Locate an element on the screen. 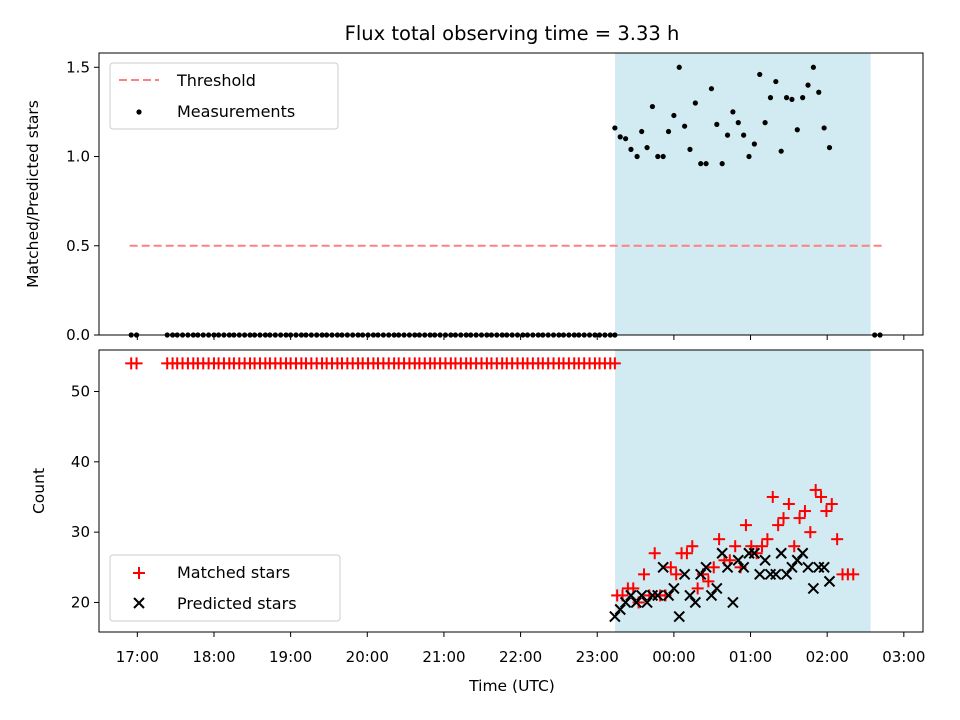  top-window-span is located at coordinates (743, 194).